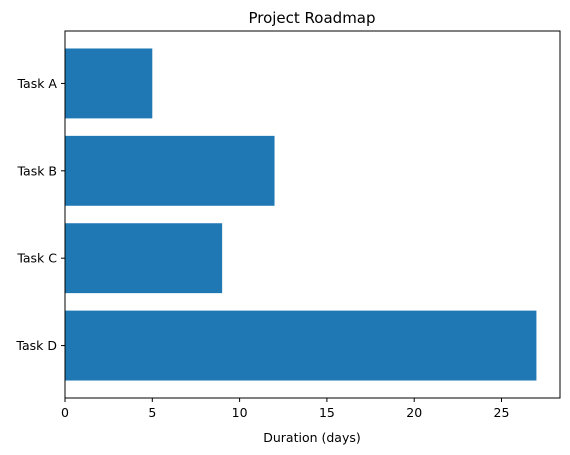 The image size is (570, 455). I want to click on x-axis-label: Duration (days), so click(312, 437).